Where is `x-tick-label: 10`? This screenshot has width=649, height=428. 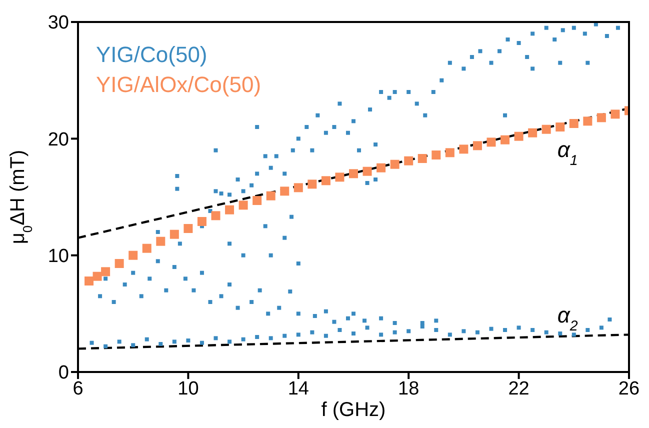 x-tick-label: 10 is located at coordinates (188, 389).